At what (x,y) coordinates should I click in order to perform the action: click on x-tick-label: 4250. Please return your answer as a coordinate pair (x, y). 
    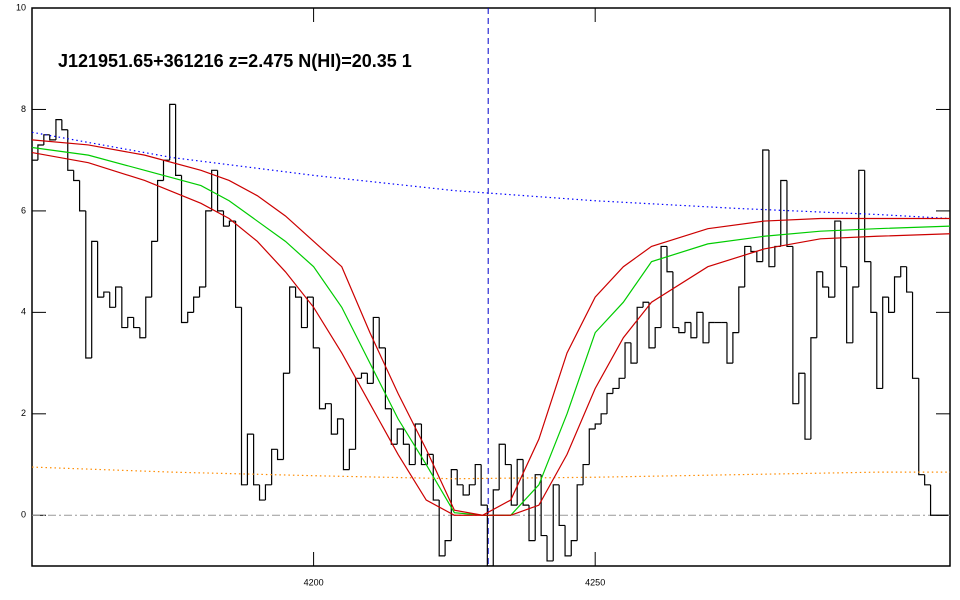
    Looking at the image, I should click on (595, 582).